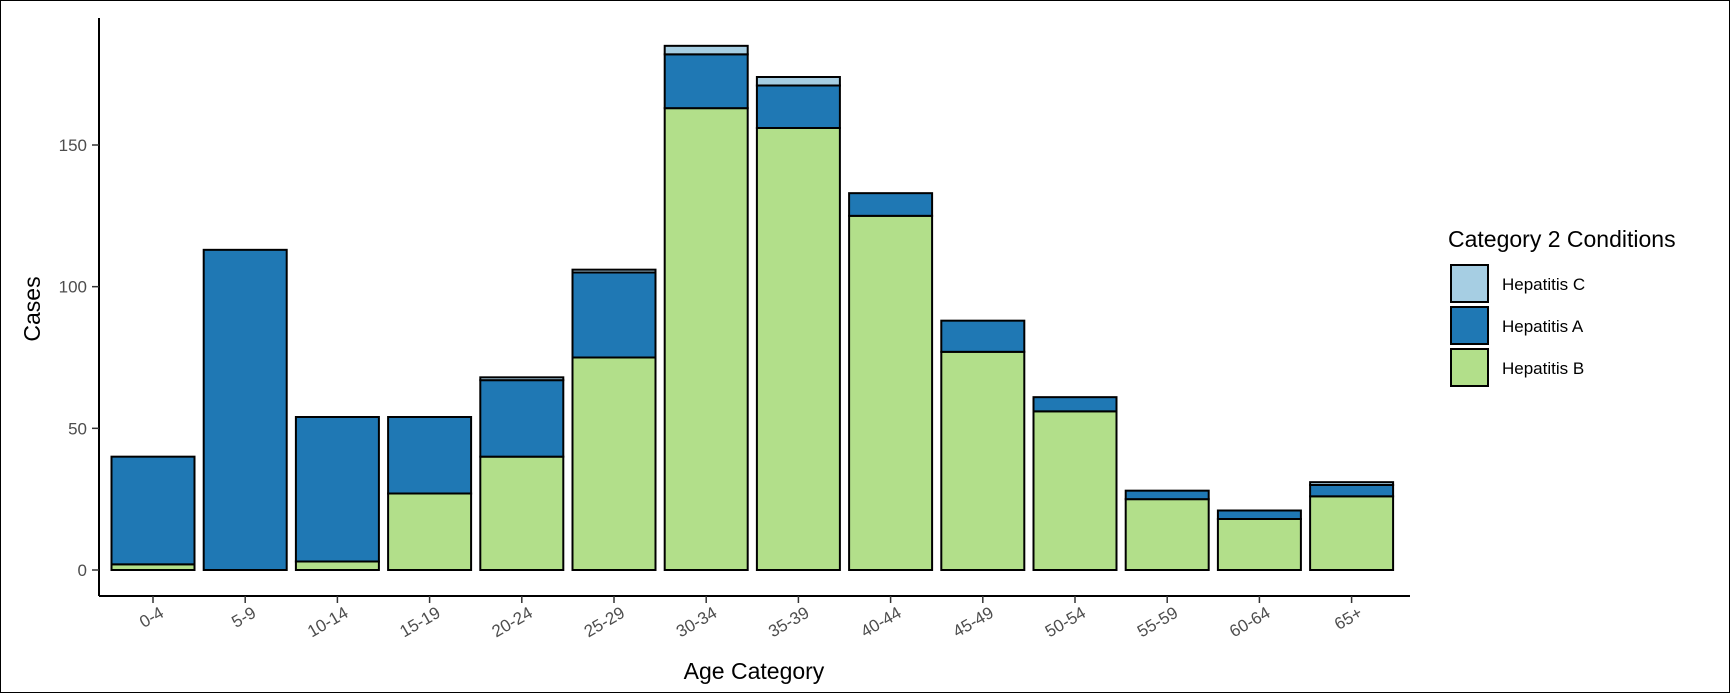 The height and width of the screenshot is (695, 1732). What do you see at coordinates (754, 671) in the screenshot?
I see `x-axis-title: Age Category` at bounding box center [754, 671].